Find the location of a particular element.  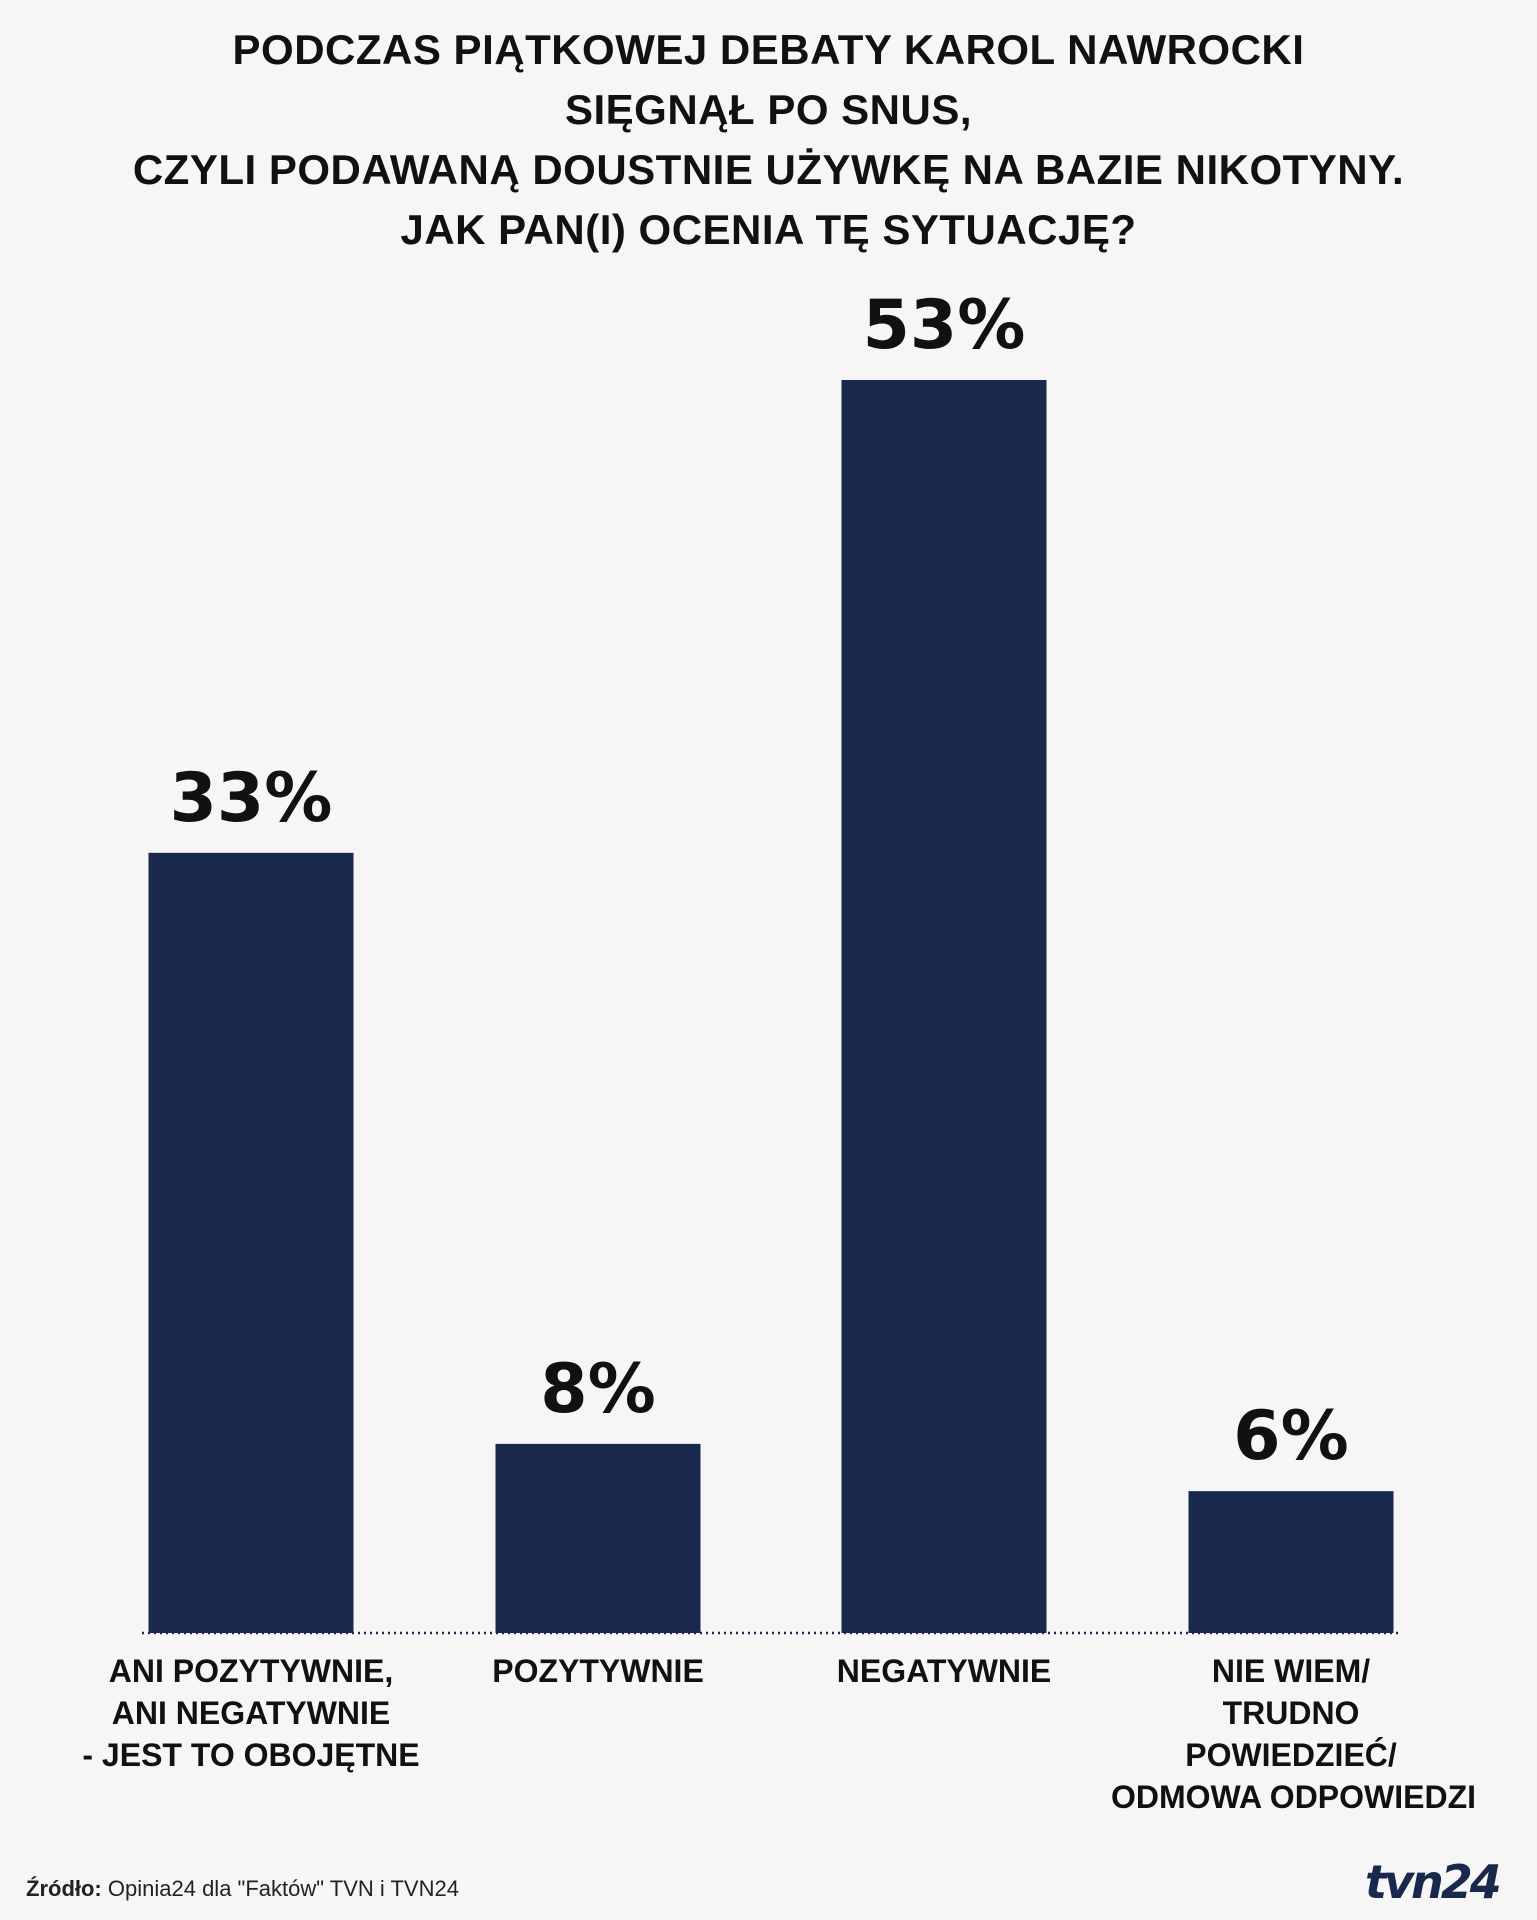

bar-value-label-1: 33% is located at coordinates (251, 798).